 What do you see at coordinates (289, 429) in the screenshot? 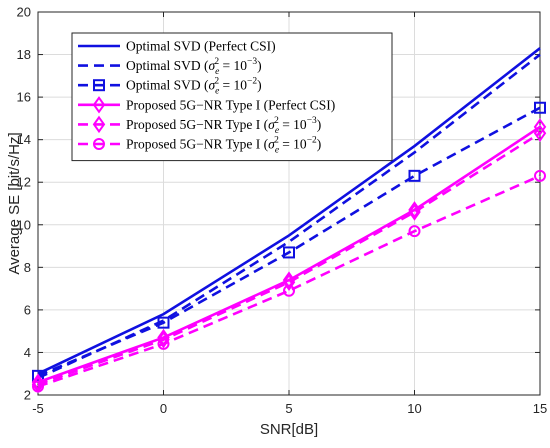
I see `x-axis-label: SNR[dB]` at bounding box center [289, 429].